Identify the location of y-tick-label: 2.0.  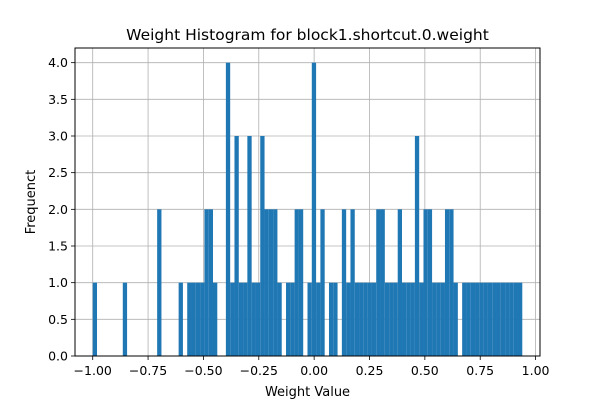
(58, 209).